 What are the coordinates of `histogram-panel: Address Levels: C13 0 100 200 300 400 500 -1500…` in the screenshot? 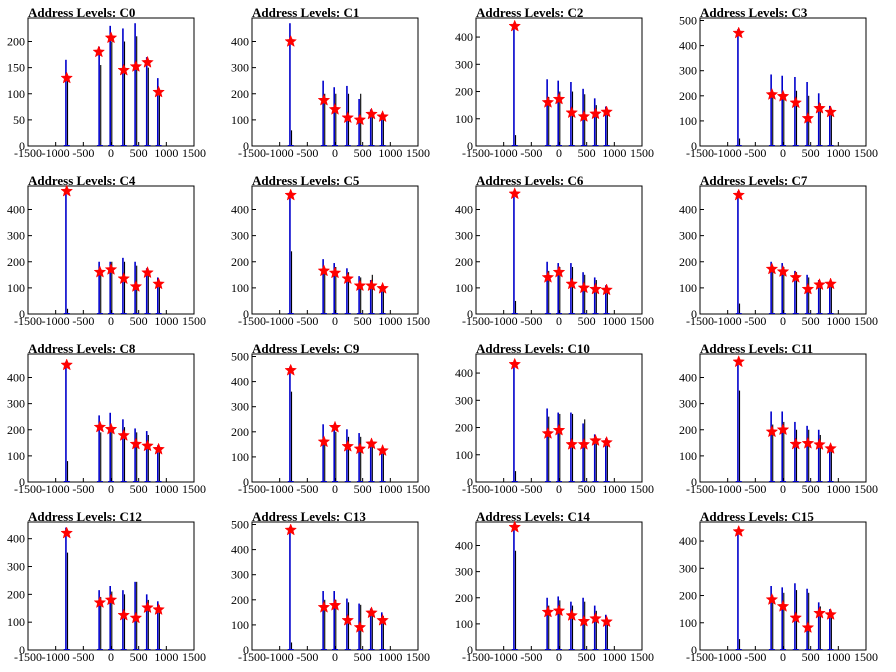 It's located at (336, 588).